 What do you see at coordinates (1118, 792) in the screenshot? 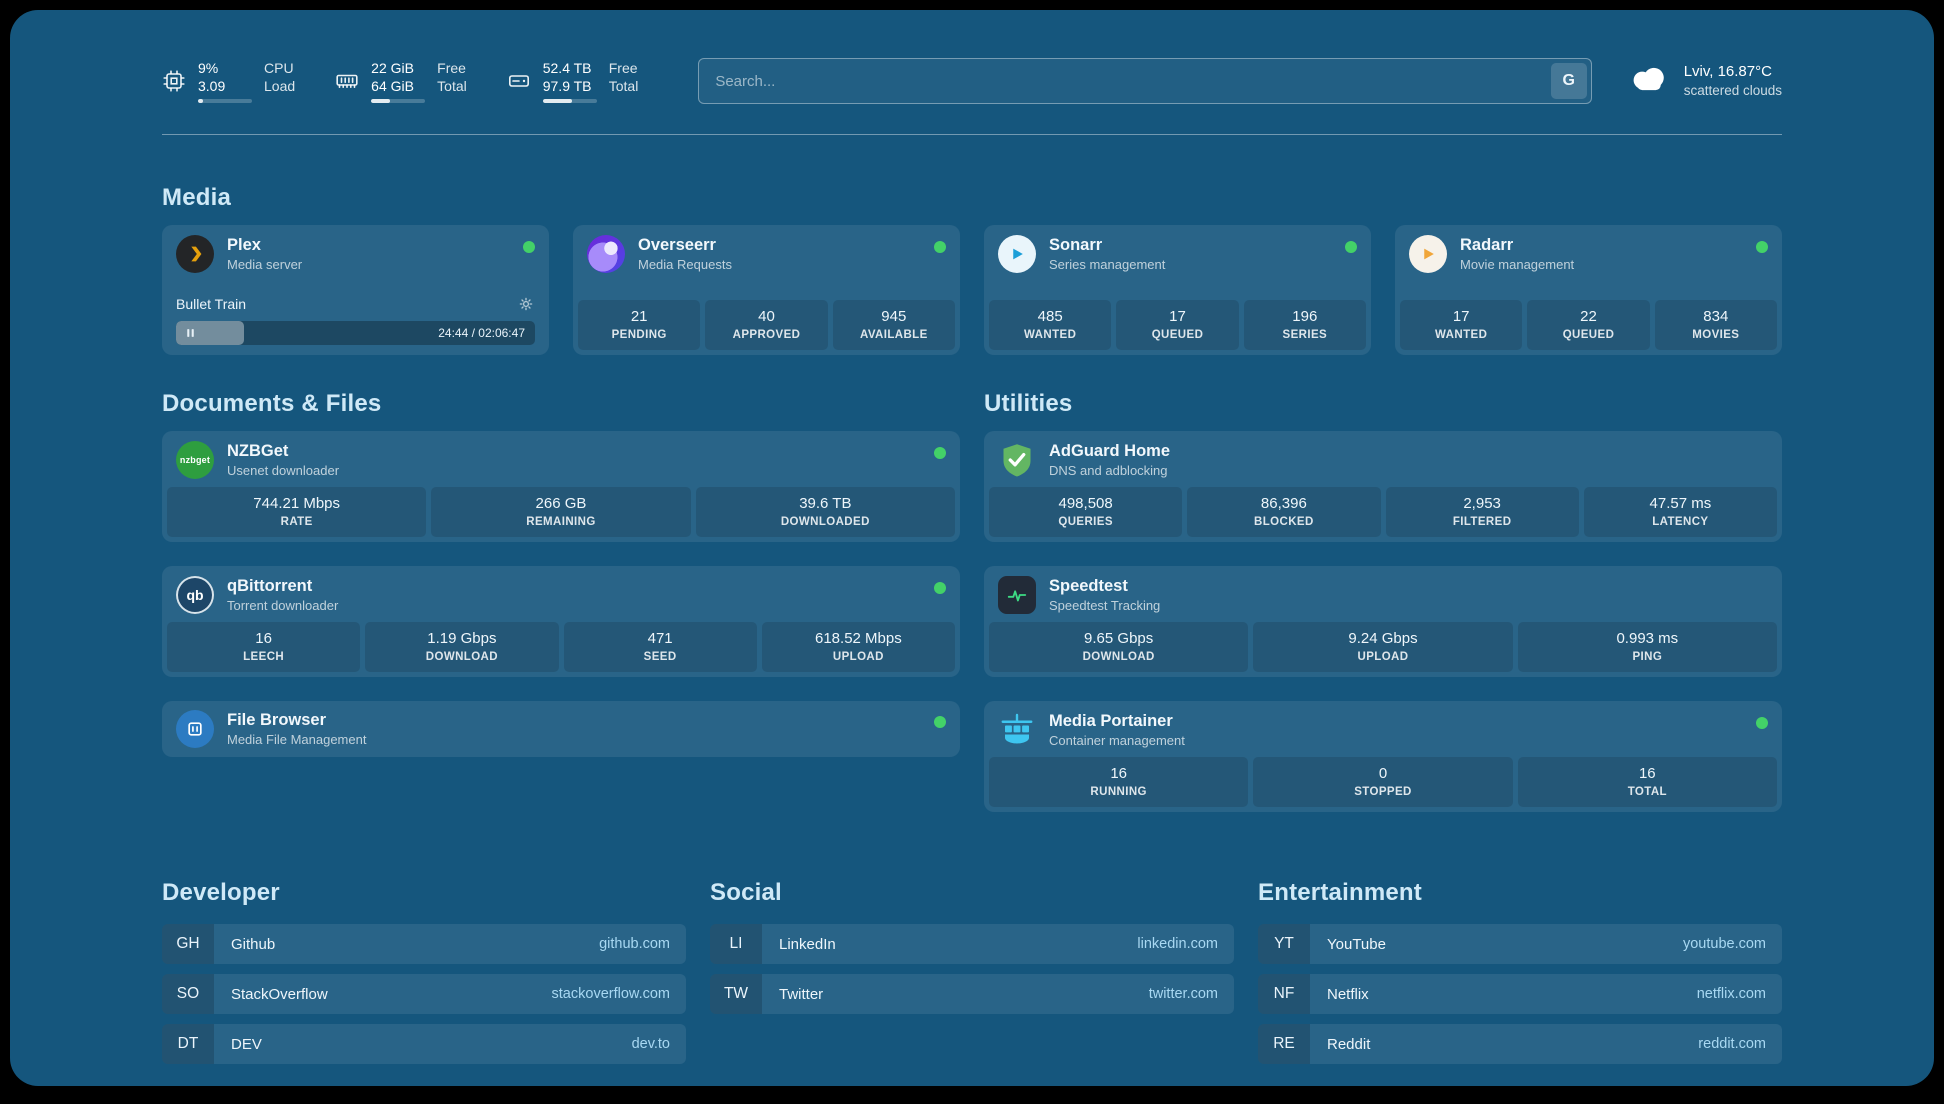
I see `tile-label: RUNNING` at bounding box center [1118, 792].